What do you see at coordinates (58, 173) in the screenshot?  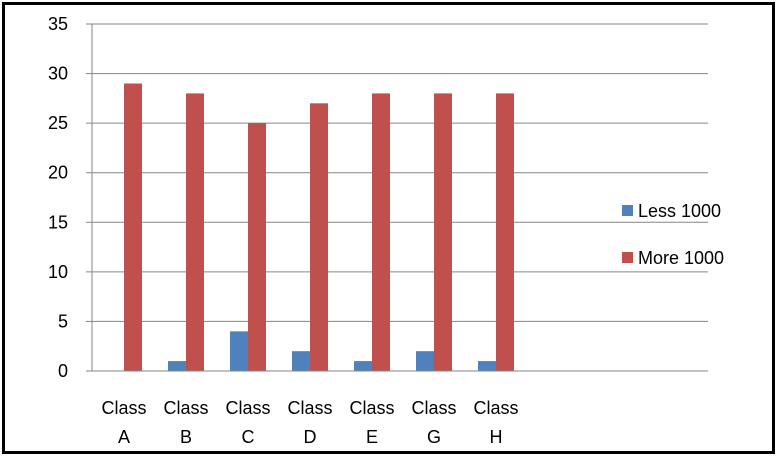 I see `y-tick-label: 20` at bounding box center [58, 173].